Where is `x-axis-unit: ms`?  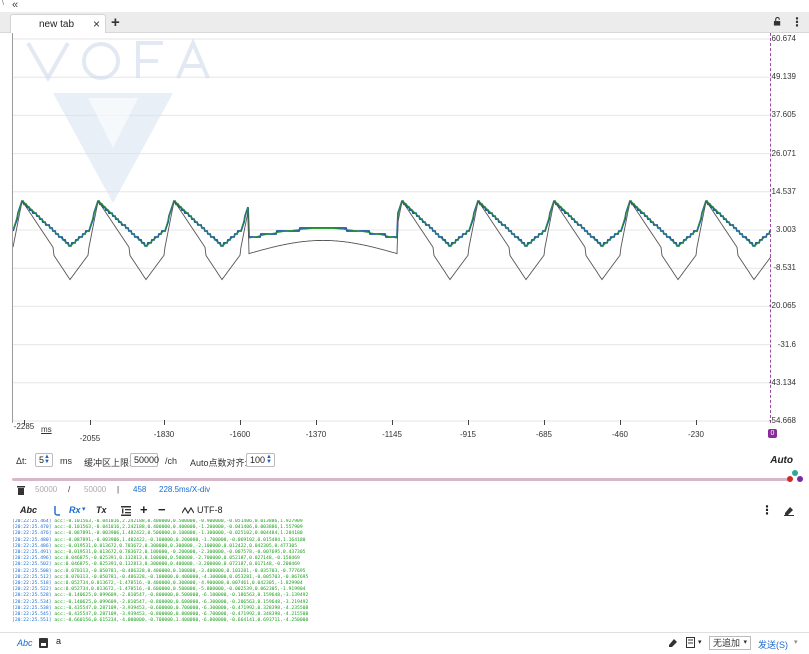 x-axis-unit: ms is located at coordinates (46, 429).